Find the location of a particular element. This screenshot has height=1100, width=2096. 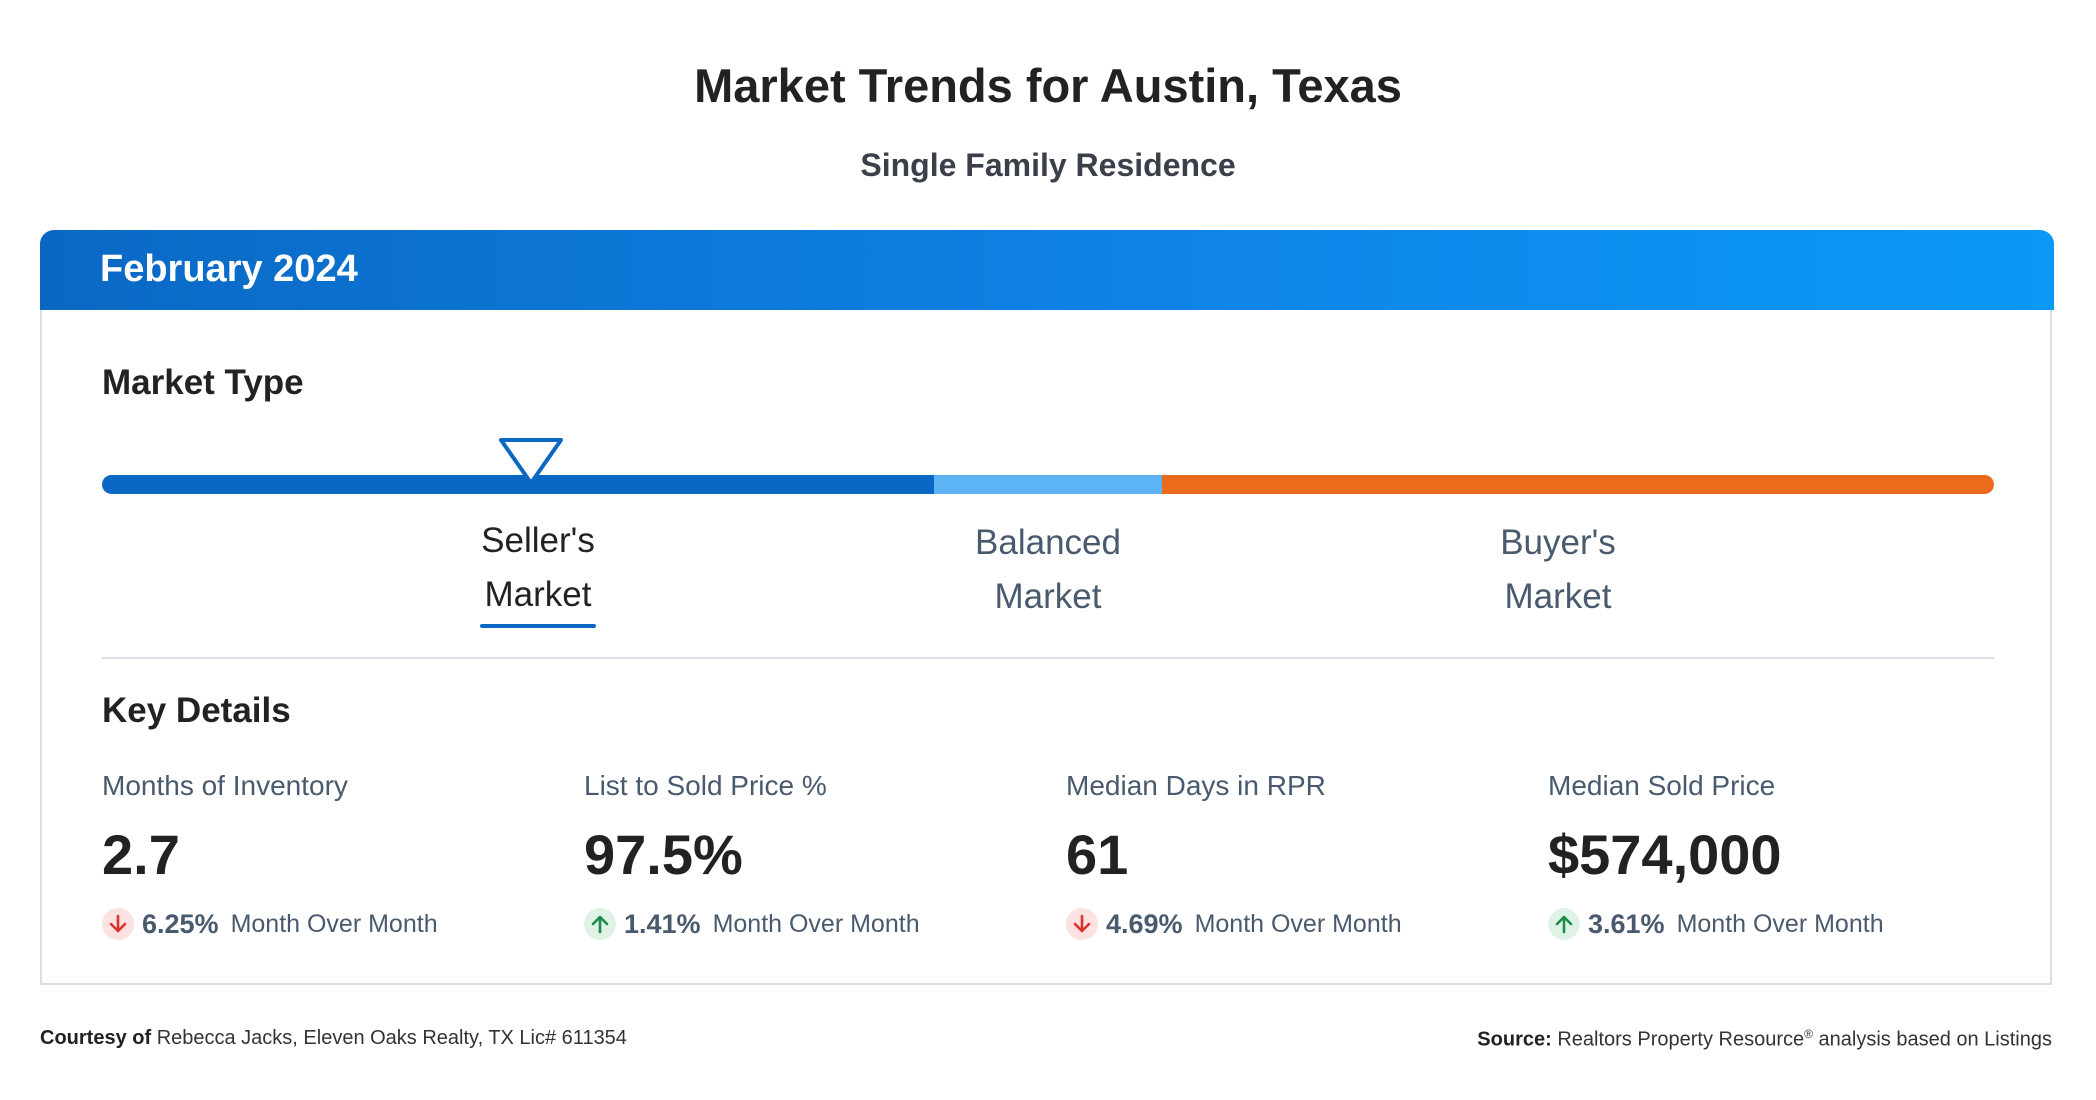

card-header: February 2024 is located at coordinates (1047, 270).